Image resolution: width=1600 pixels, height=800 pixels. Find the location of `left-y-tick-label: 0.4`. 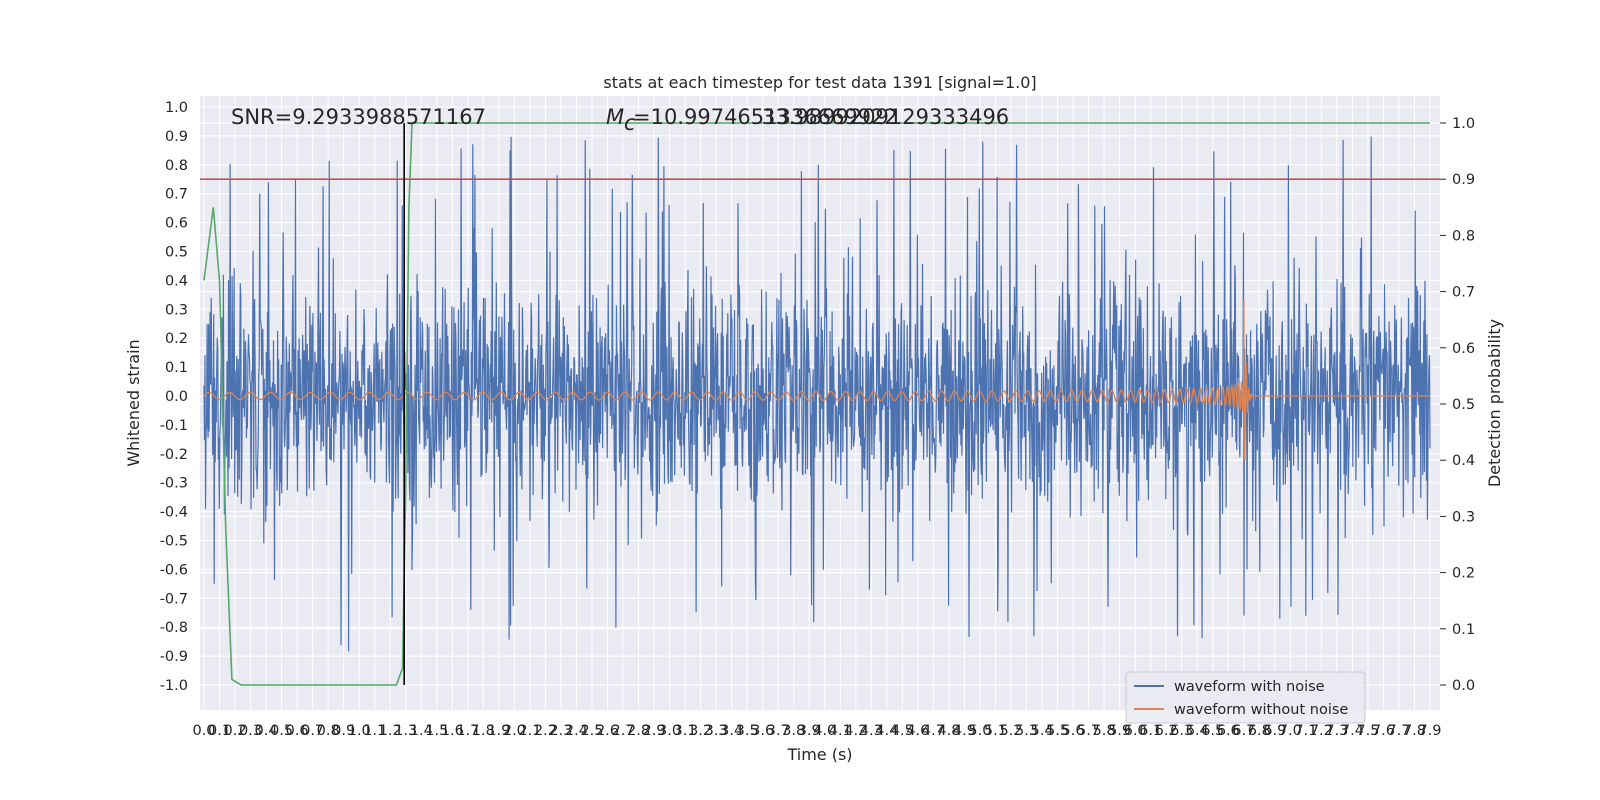

left-y-tick-label: 0.4 is located at coordinates (176, 281).